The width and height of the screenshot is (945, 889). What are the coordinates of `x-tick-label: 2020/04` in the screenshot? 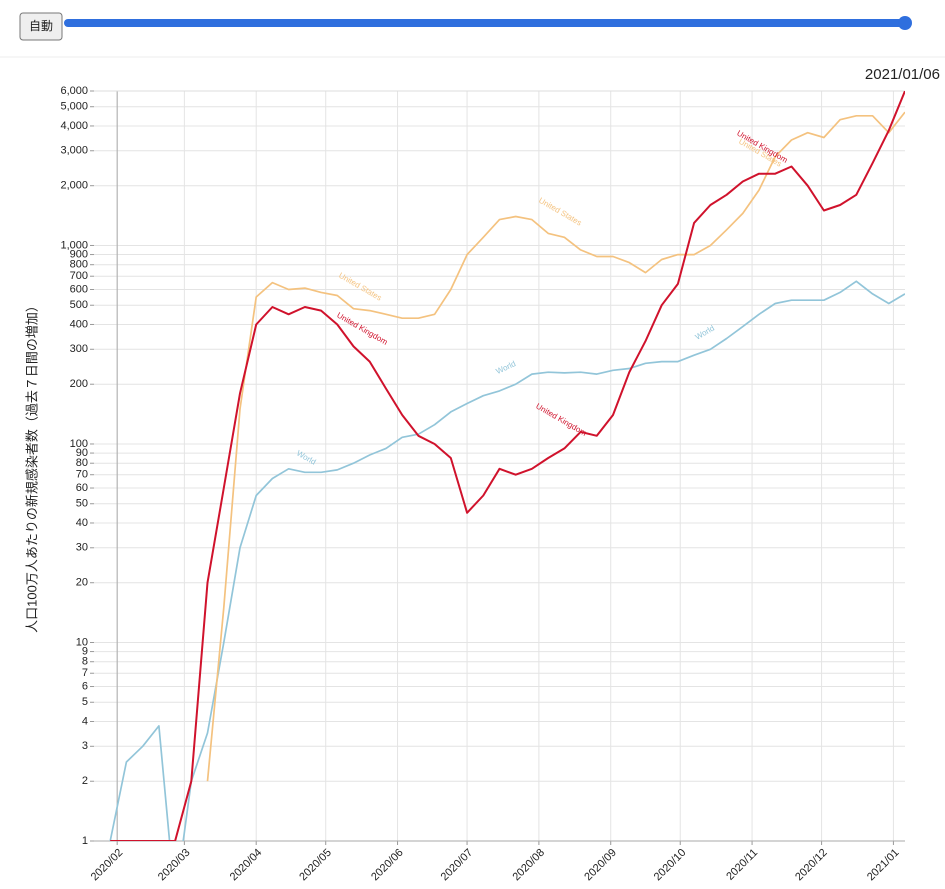 It's located at (246, 865).